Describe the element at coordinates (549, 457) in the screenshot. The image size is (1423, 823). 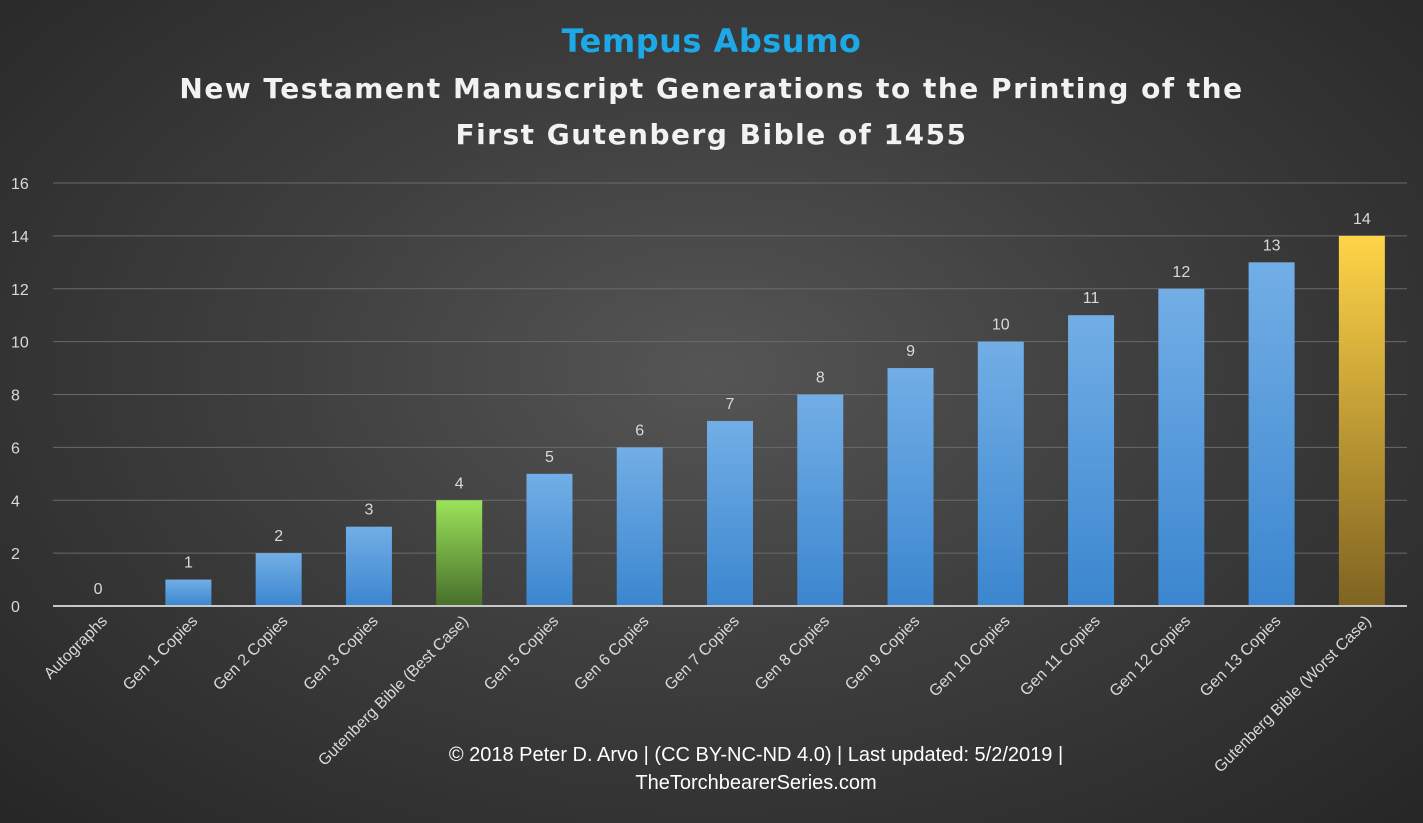
I see `data-label: 5` at that location.